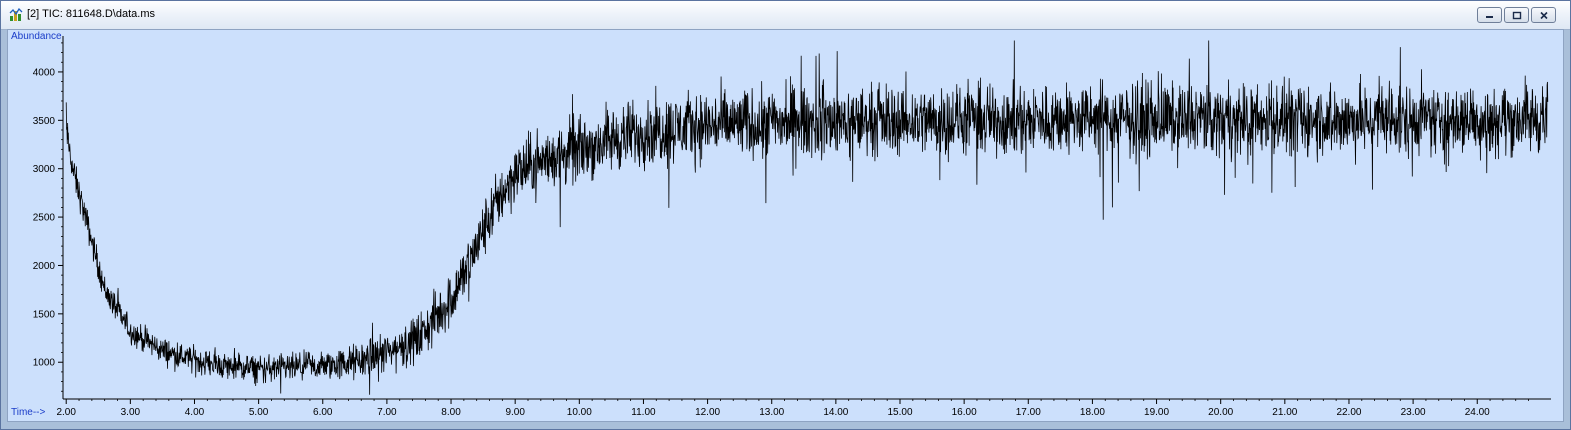 The image size is (1571, 430). Describe the element at coordinates (16, 14) in the screenshot. I see `chromatogram-app-icon` at that location.